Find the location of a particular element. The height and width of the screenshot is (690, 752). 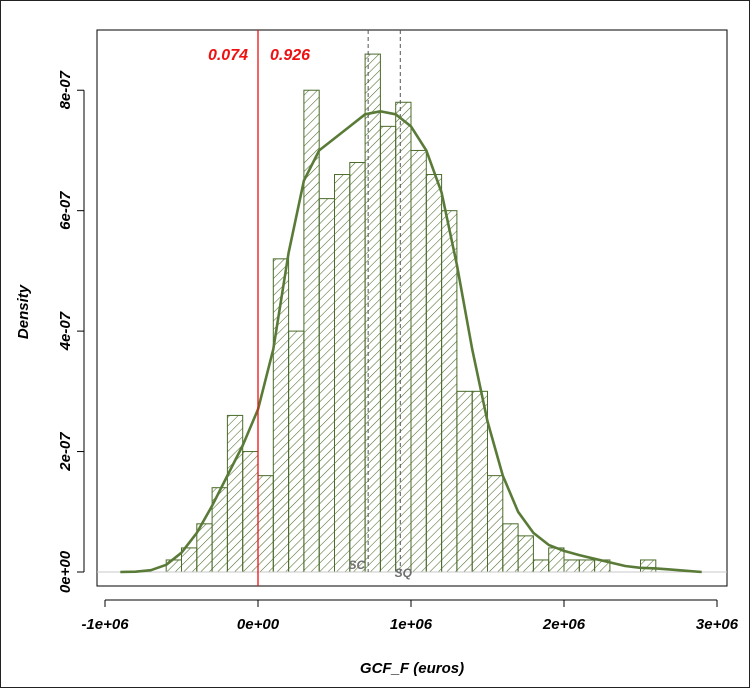

x-axis: -1e+06 0e+00 1e+06 2e+06 3e+06 is located at coordinates (410, 616).